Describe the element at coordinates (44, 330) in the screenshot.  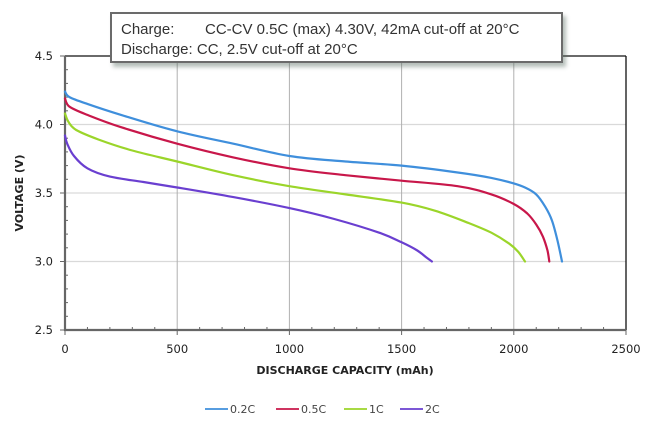
I see `y-tick-label: 2.5` at that location.